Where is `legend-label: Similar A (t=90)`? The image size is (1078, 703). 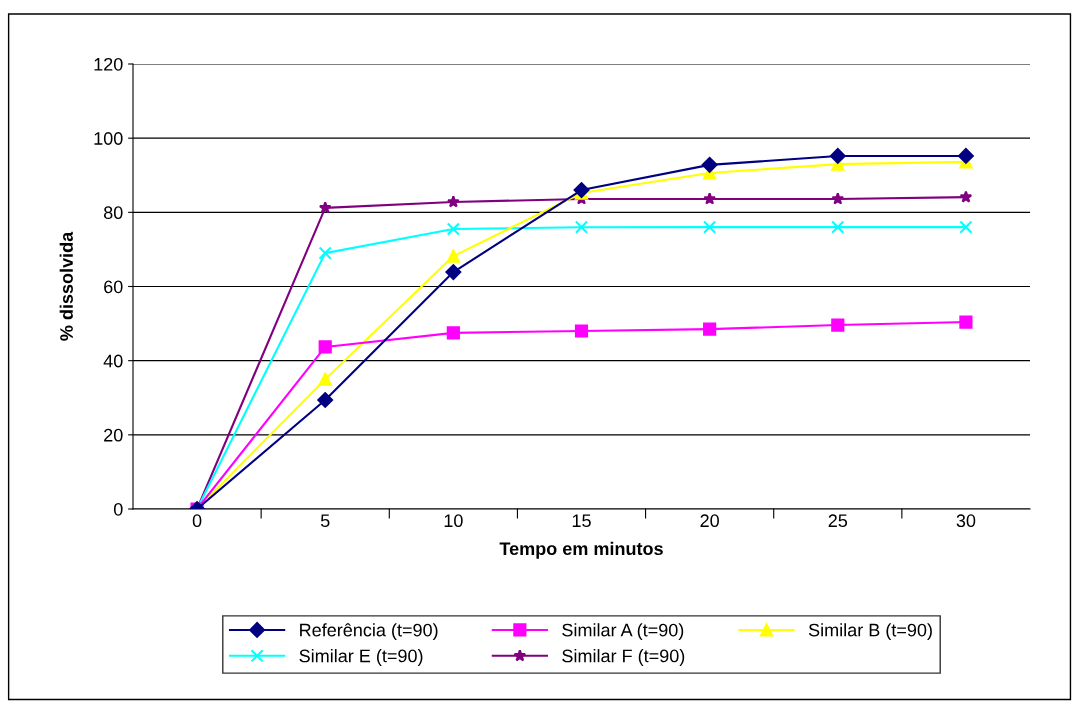 legend-label: Similar A (t=90) is located at coordinates (623, 632).